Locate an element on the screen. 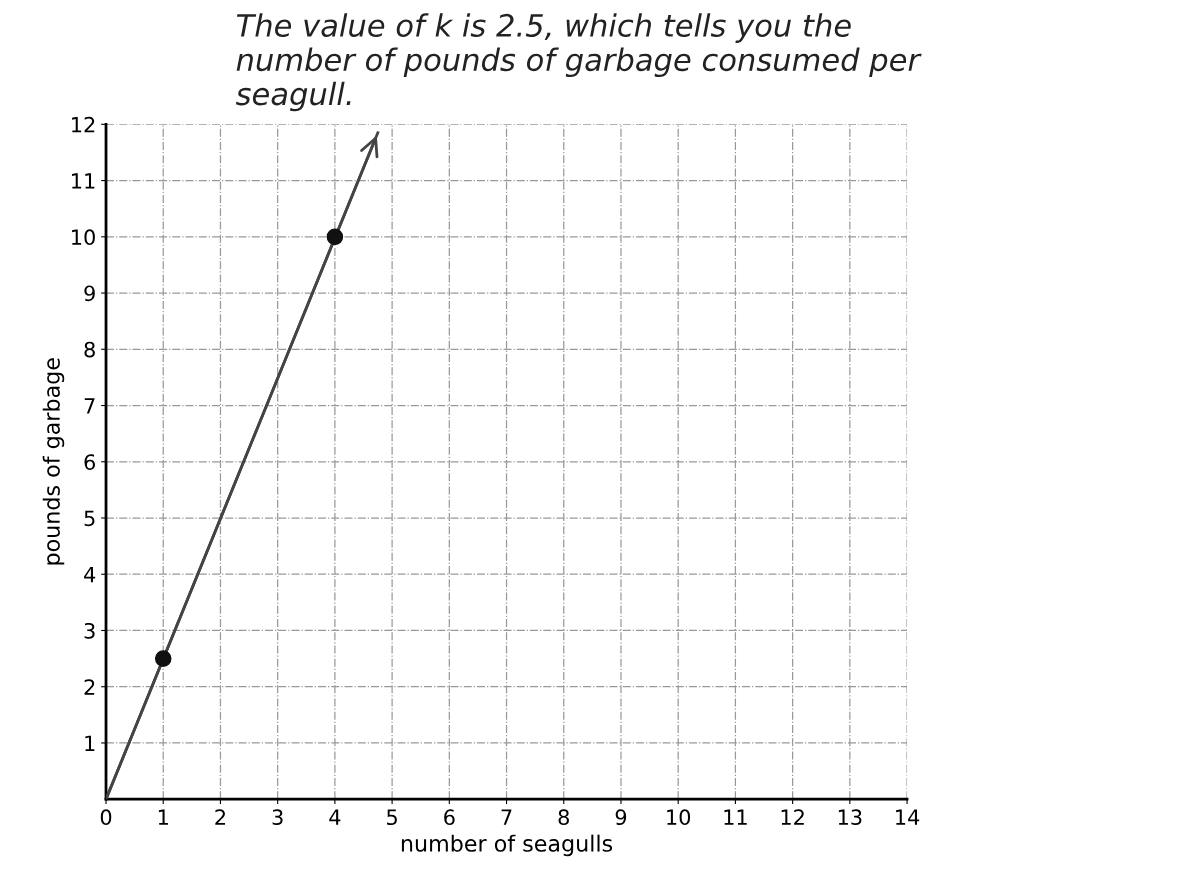 The image size is (1178, 888). x-tick-label: 3 is located at coordinates (277, 817).